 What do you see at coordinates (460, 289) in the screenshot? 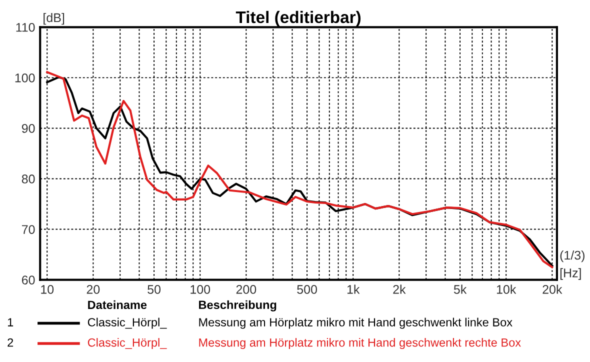
I see `x-tick-label: 5k` at bounding box center [460, 289].